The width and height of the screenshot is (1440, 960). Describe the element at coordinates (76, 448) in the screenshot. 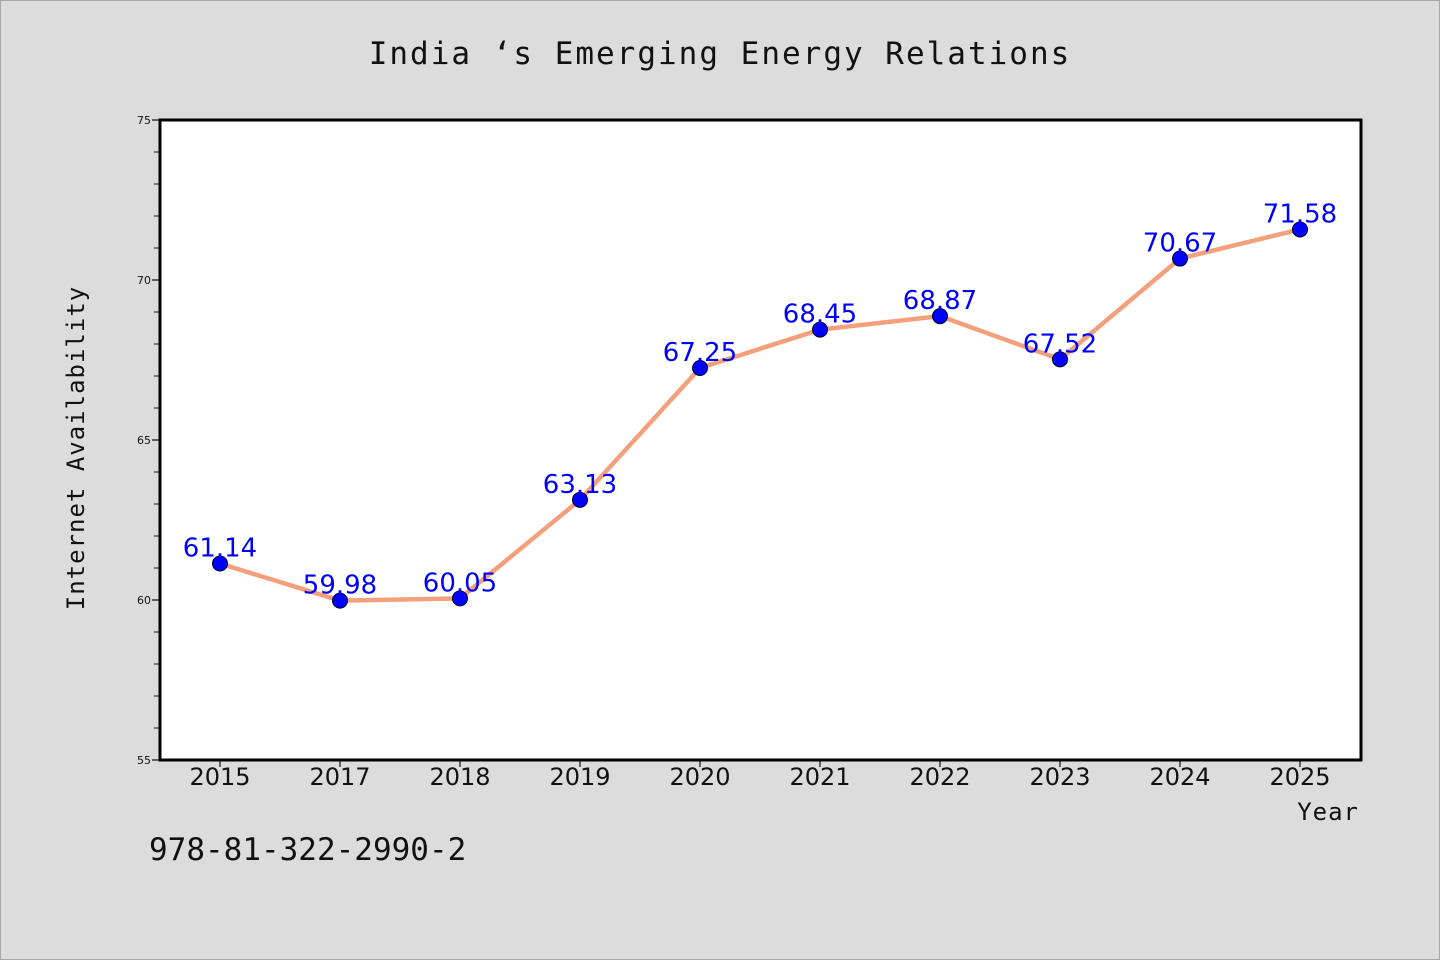

I see `y-axis-title: Internet Availability` at that location.